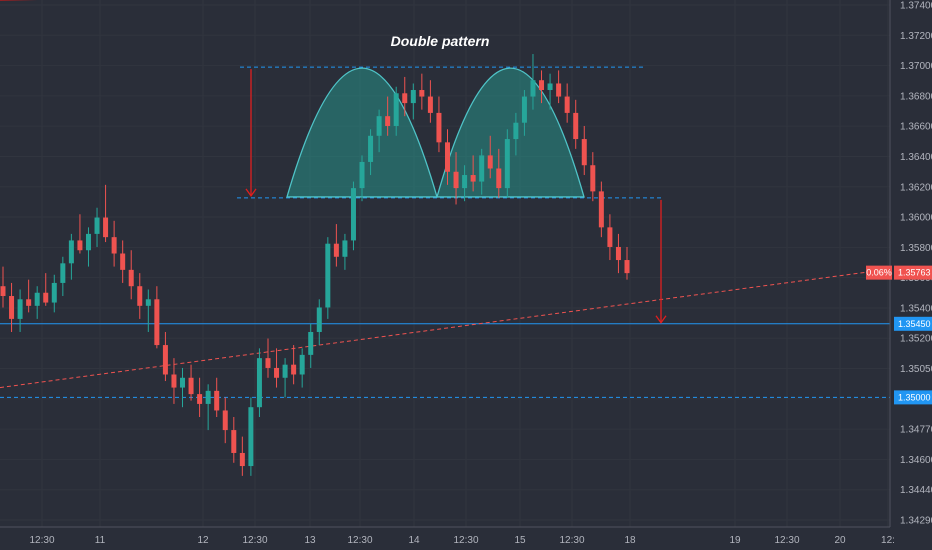 This screenshot has width=932, height=550. What do you see at coordinates (735, 540) in the screenshot?
I see `time-tick-label: 19` at bounding box center [735, 540].